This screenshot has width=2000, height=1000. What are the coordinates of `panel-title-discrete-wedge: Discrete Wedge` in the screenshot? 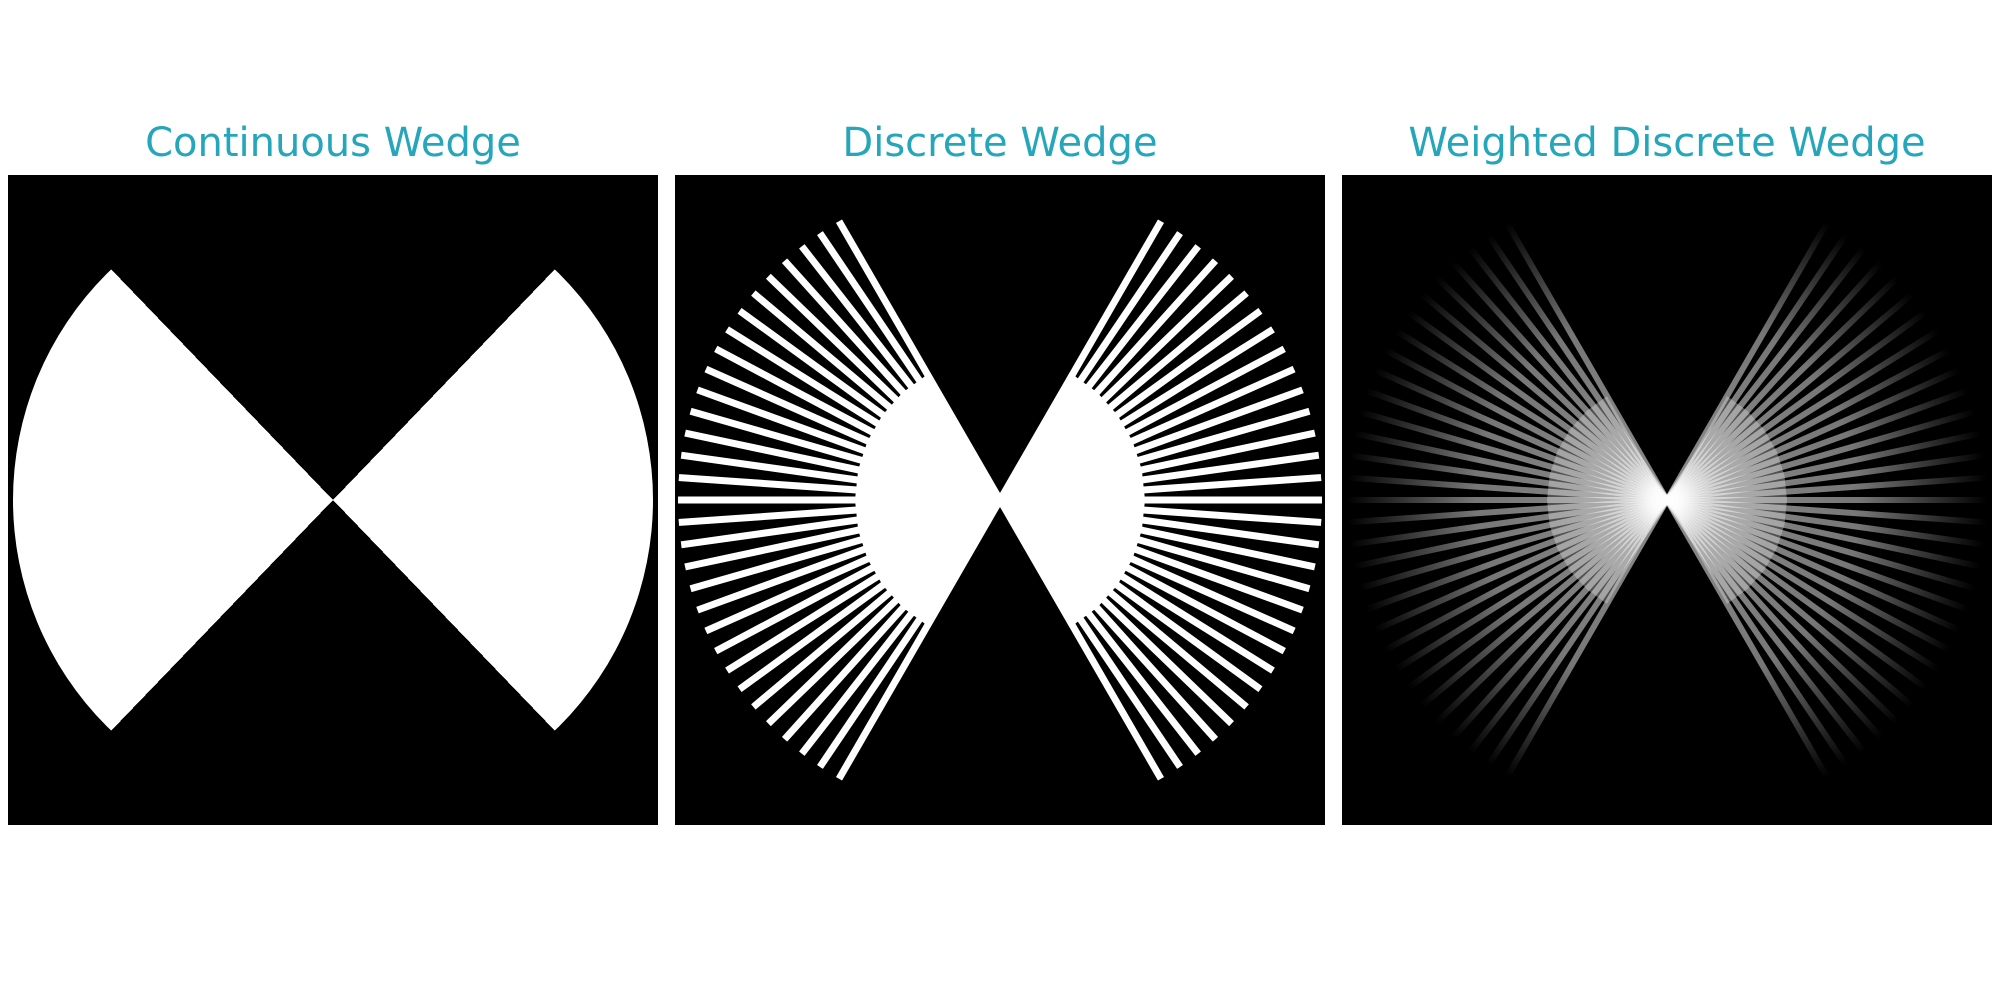 It's located at (1000, 143).